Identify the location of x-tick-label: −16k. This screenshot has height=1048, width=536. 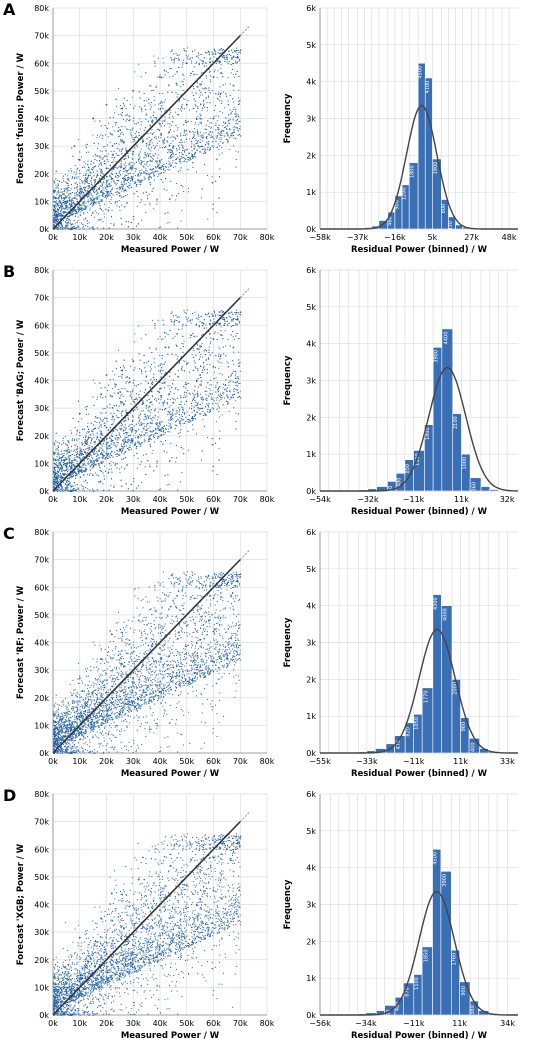
(395, 237).